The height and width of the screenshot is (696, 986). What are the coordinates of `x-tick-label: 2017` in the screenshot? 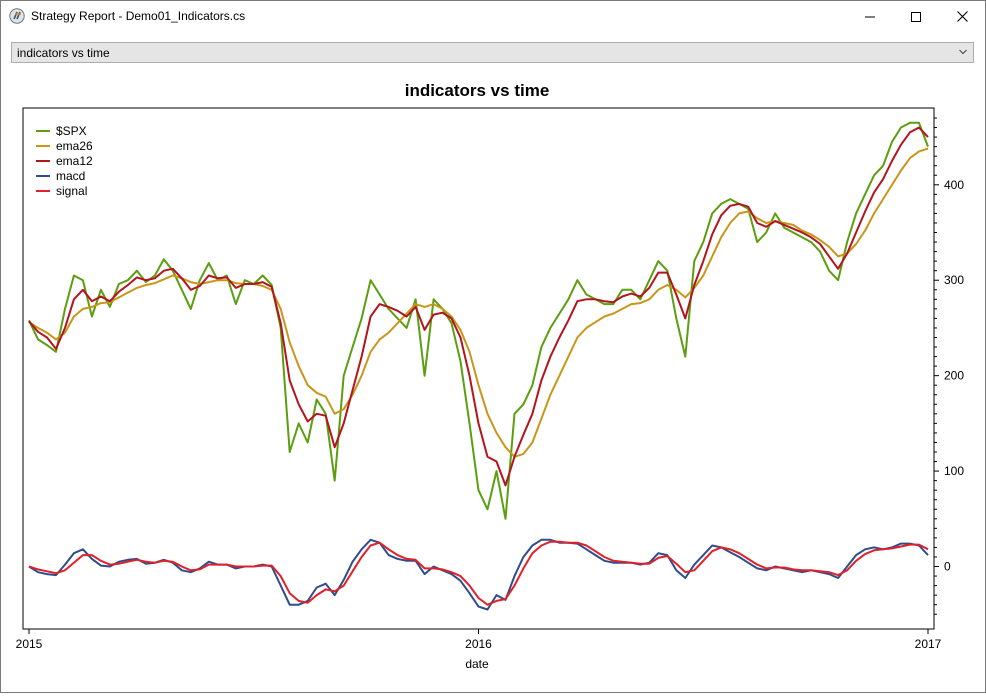 It's located at (928, 644).